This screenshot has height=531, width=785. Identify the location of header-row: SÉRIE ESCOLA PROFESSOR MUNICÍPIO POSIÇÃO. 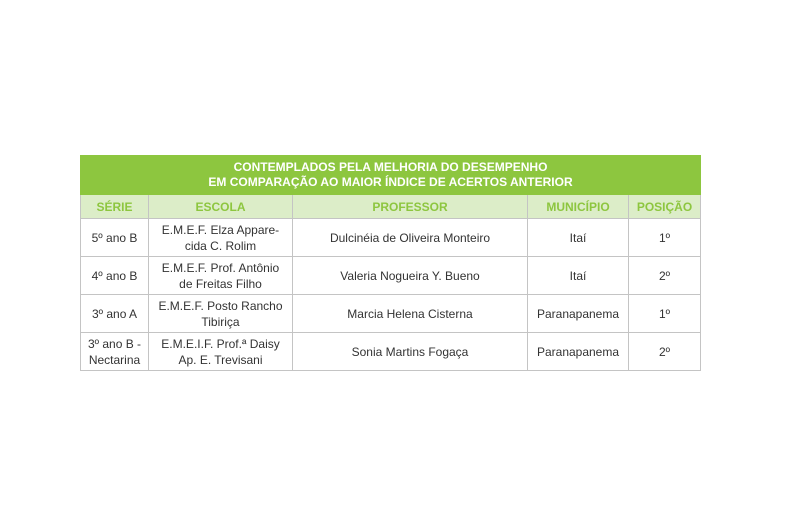
(391, 206).